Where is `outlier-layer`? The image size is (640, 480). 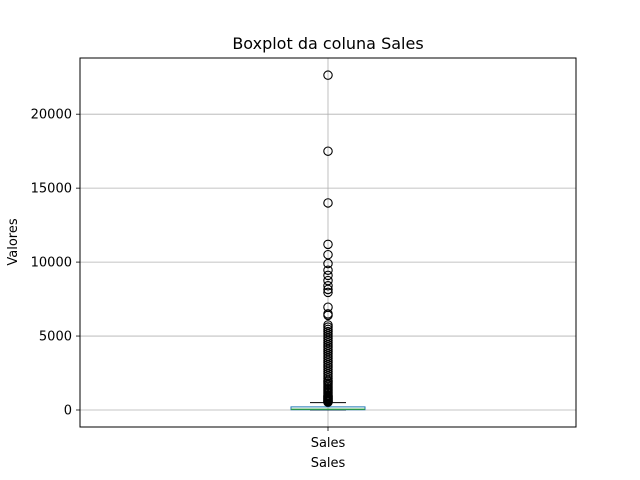 outlier-layer is located at coordinates (328, 238).